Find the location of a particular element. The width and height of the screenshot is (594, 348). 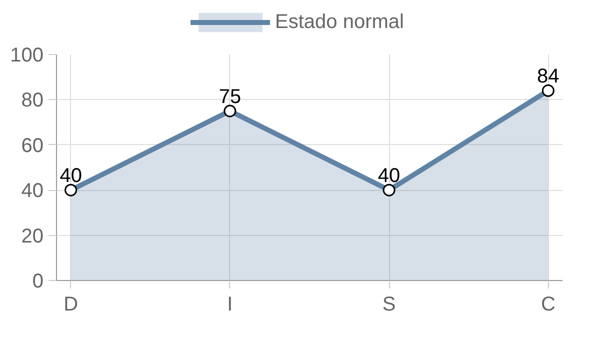

y-tick-label: 100 is located at coordinates (27, 55).